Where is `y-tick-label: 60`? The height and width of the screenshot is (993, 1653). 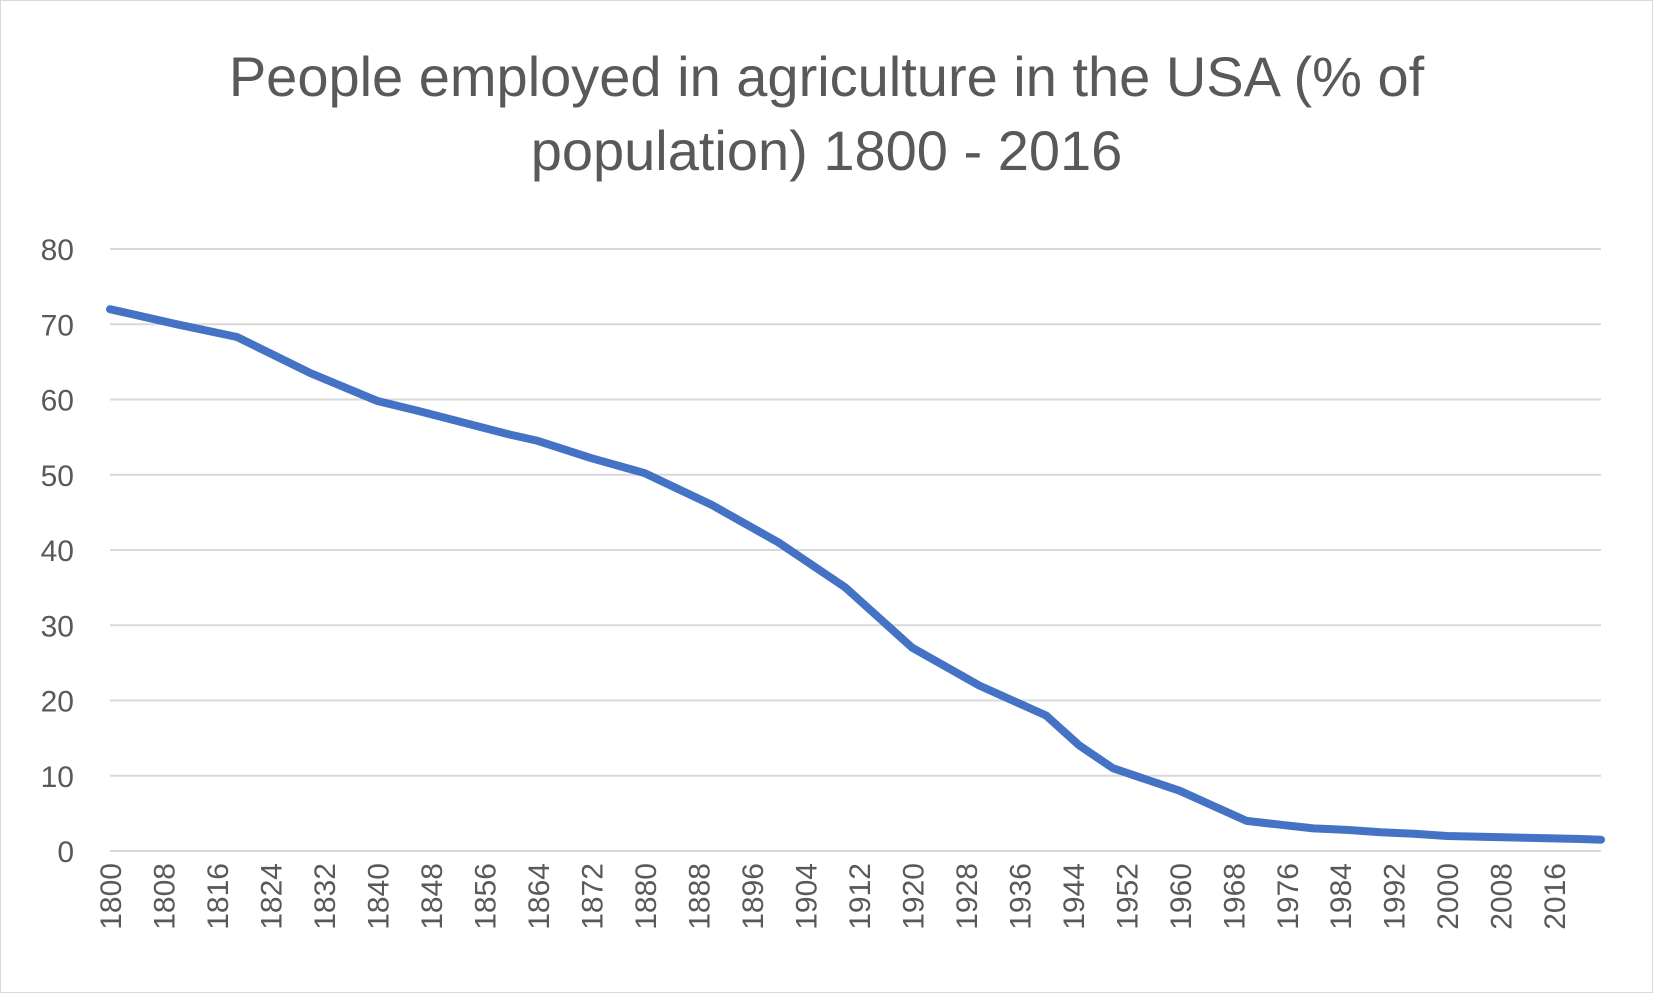
y-tick-label: 60 is located at coordinates (57, 401).